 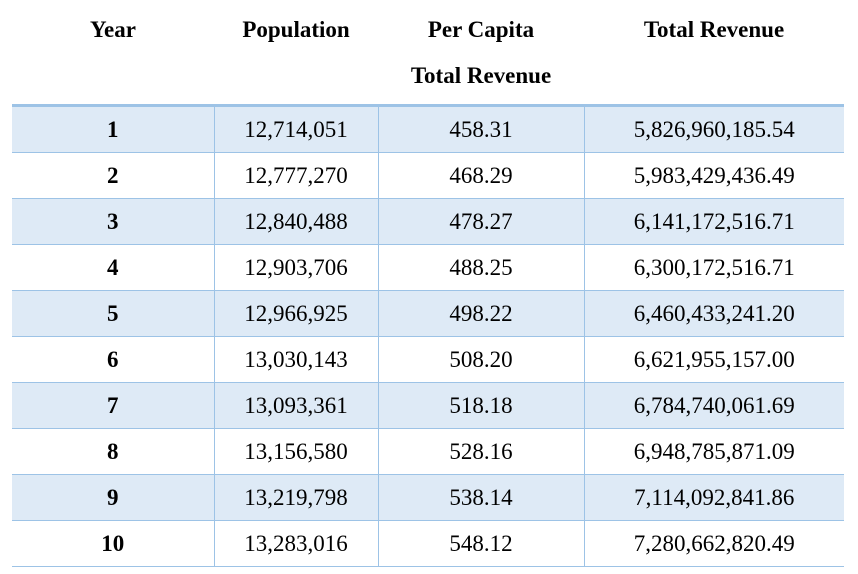 What do you see at coordinates (480, 405) in the screenshot?
I see `cell-per-capita: 518.18` at bounding box center [480, 405].